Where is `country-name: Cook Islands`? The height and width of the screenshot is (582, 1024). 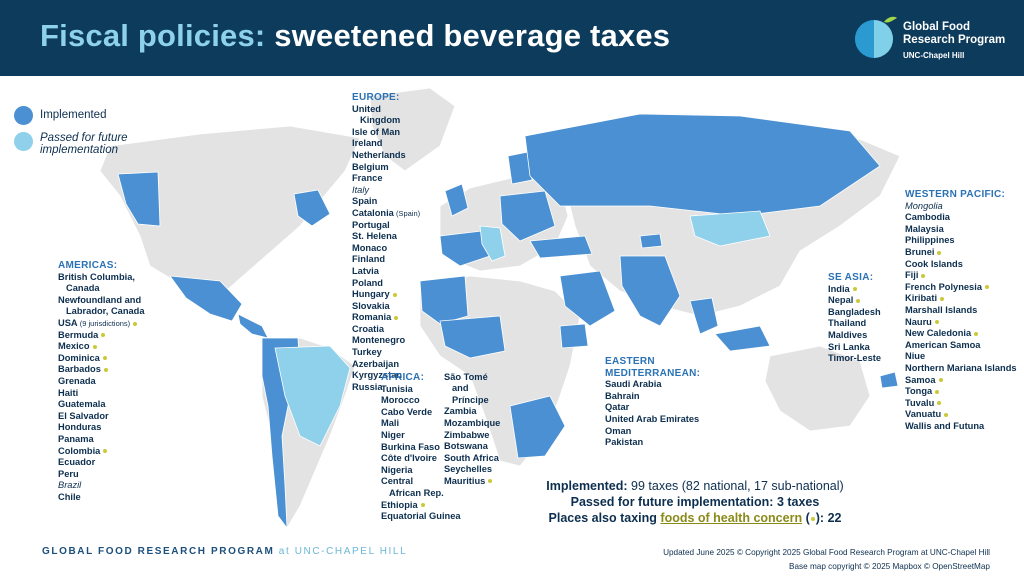 country-name: Cook Islands is located at coordinates (934, 263).